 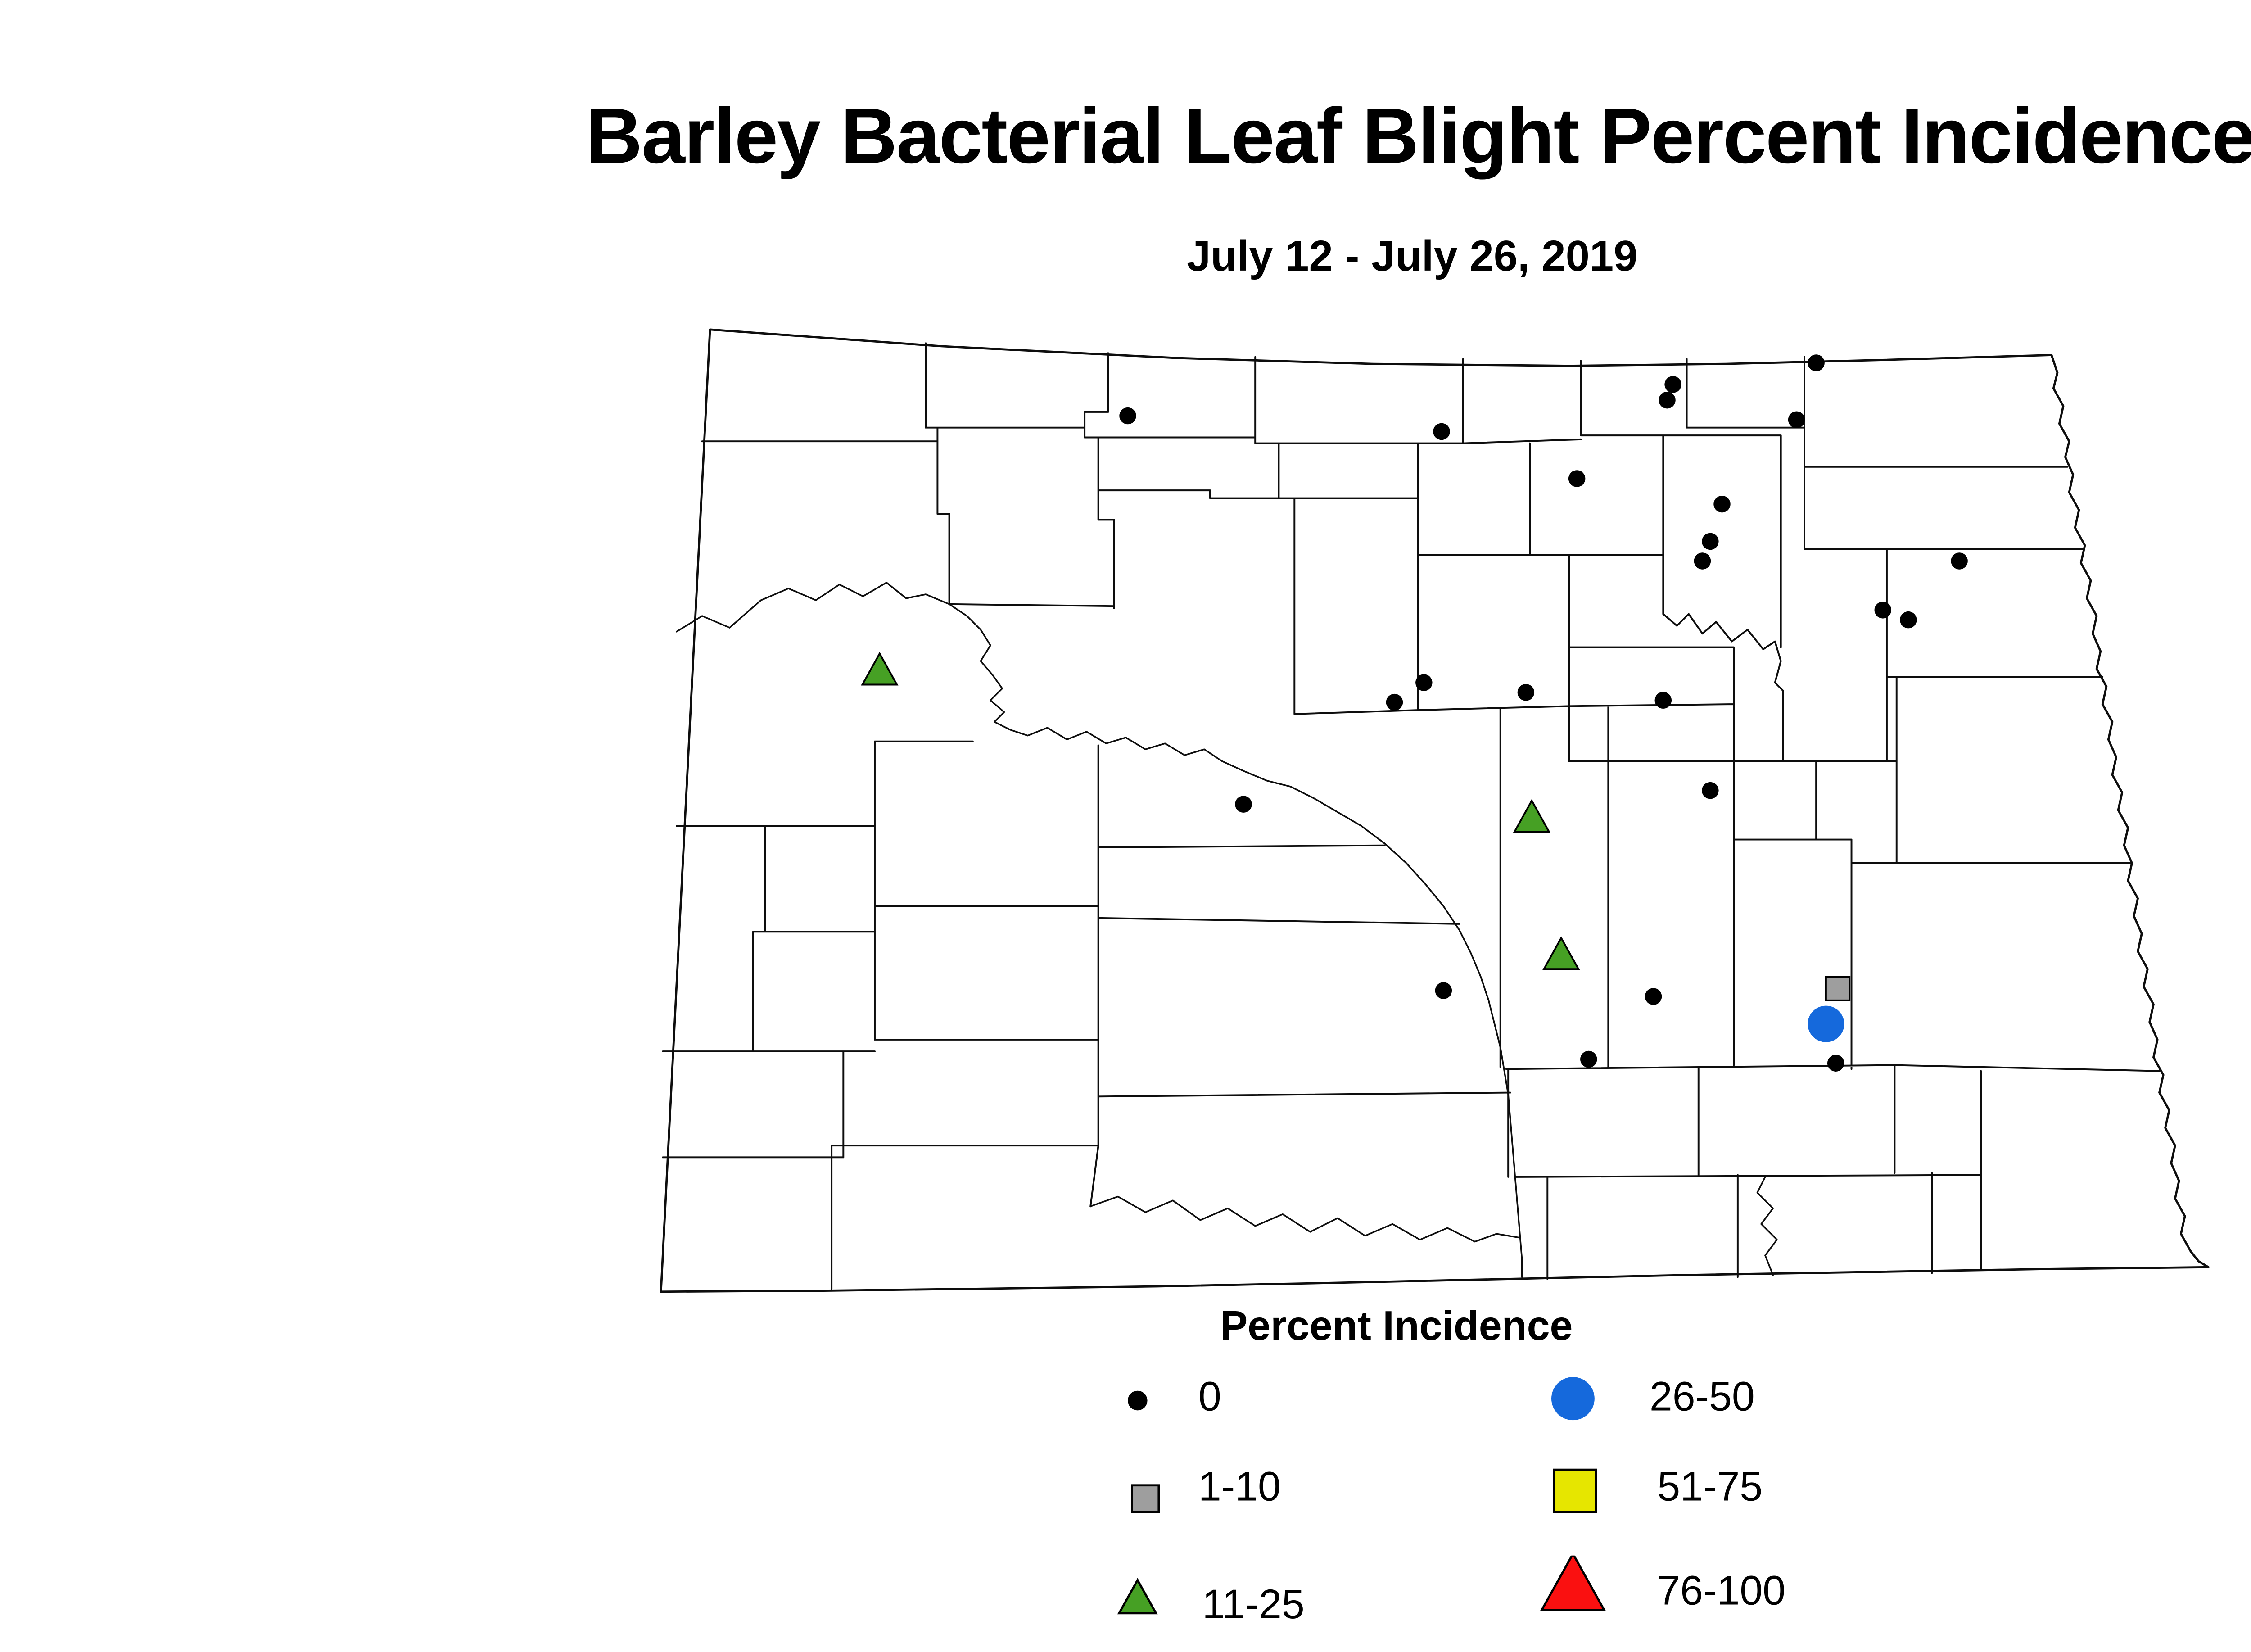 What do you see at coordinates (1412, 256) in the screenshot?
I see `page-subtitle: July 12 - July 26, 2019` at bounding box center [1412, 256].